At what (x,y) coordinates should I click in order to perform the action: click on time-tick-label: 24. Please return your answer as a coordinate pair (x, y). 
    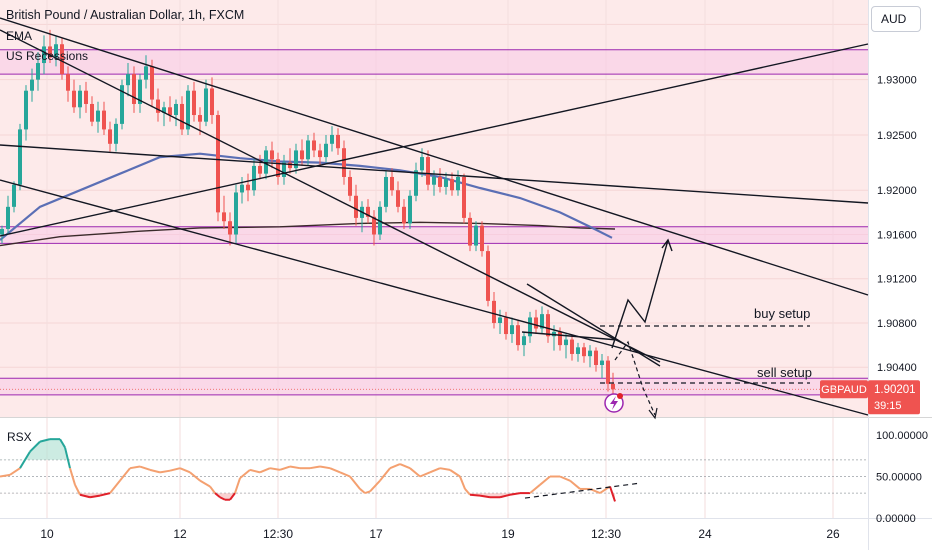
    Looking at the image, I should click on (705, 534).